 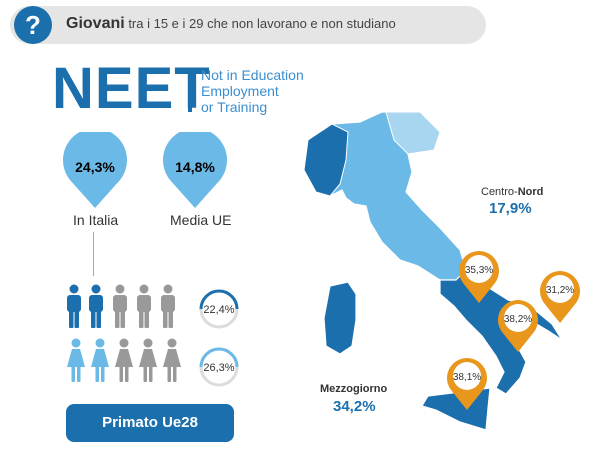 I want to click on map-pin-value: 38,1%, so click(x=467, y=377).